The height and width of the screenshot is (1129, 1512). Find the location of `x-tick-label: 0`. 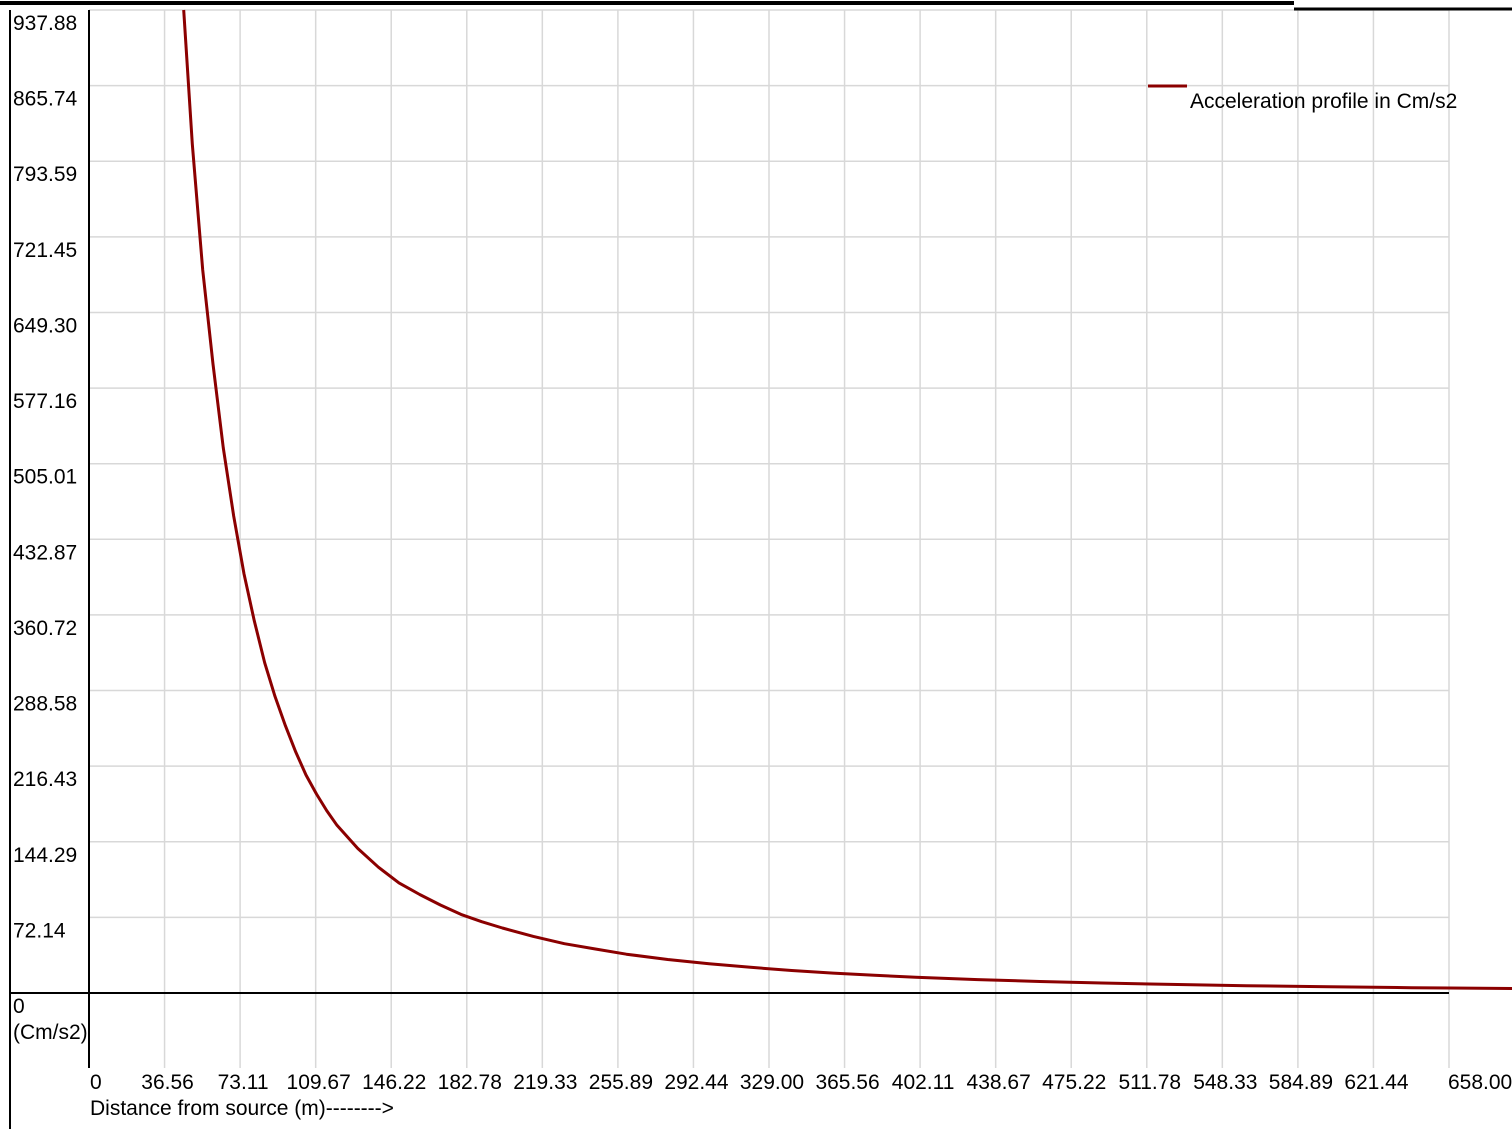

x-tick-label: 0 is located at coordinates (96, 1082).